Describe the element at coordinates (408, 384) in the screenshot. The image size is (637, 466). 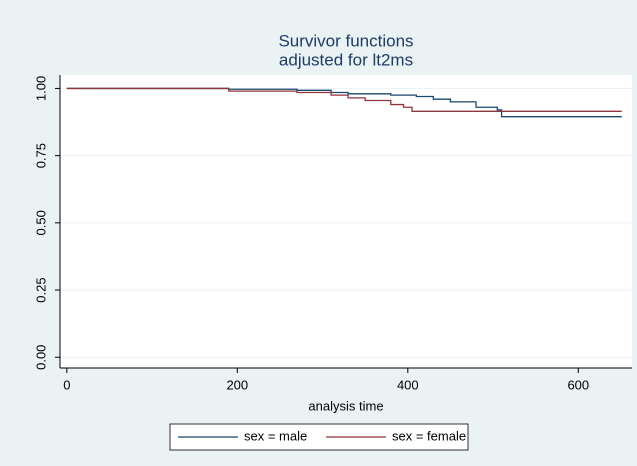
I see `x-tick-label: 400` at that location.